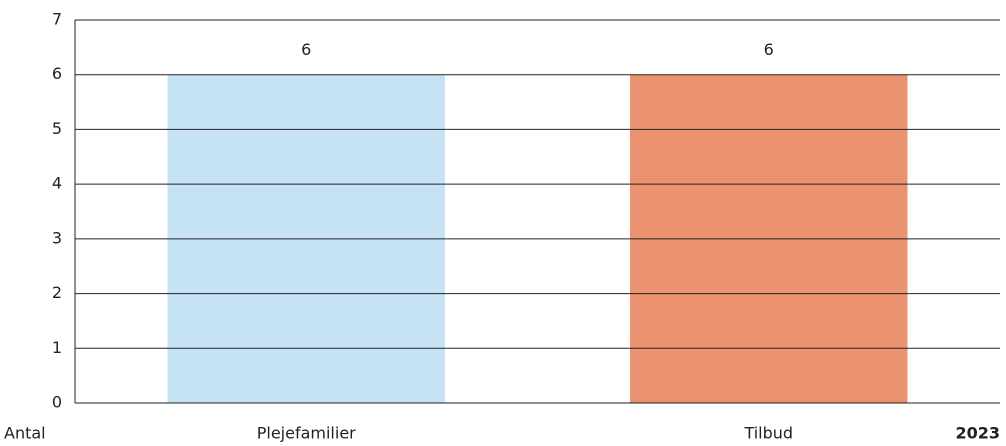 This screenshot has width=1006, height=446. I want to click on y-tick-label: 6, so click(57, 73).